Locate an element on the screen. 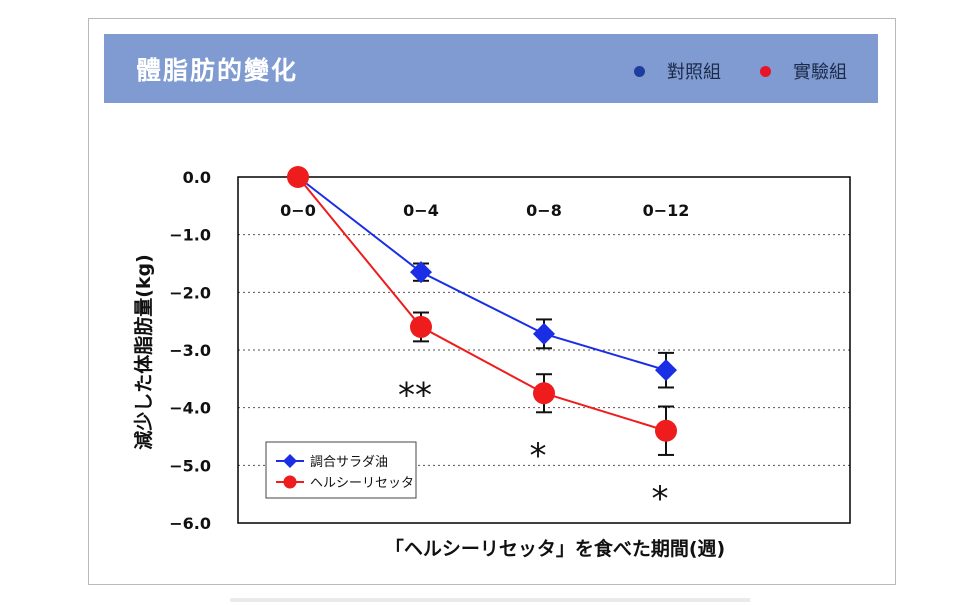  x-category-label: 0−4 is located at coordinates (421, 210).